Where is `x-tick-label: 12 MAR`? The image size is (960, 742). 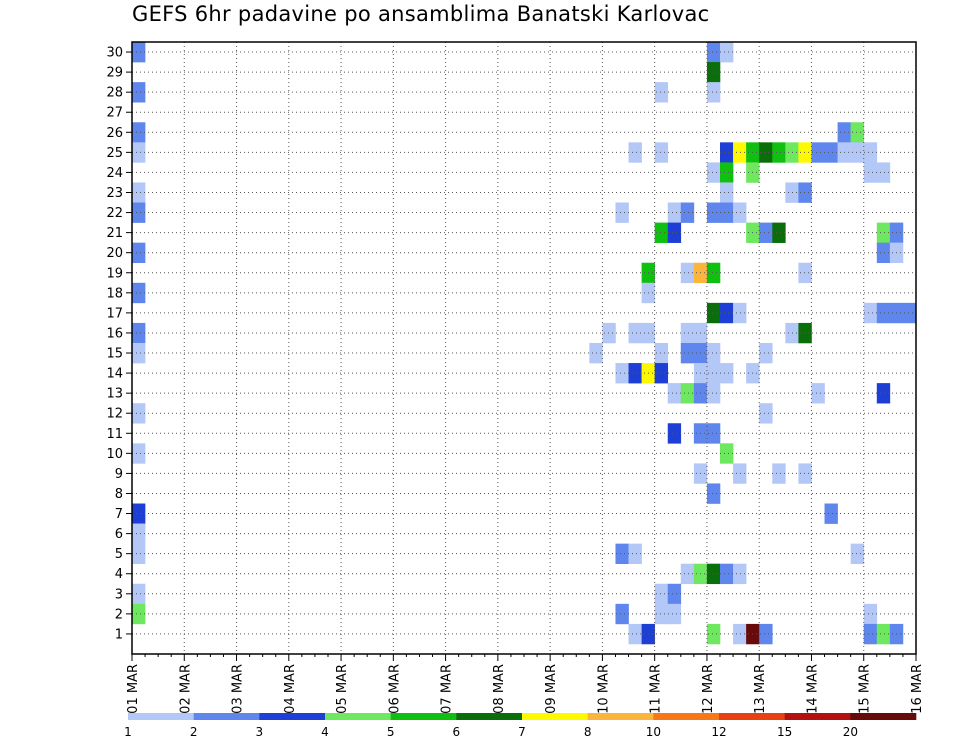
x-tick-label: 12 MAR is located at coordinates (708, 689).